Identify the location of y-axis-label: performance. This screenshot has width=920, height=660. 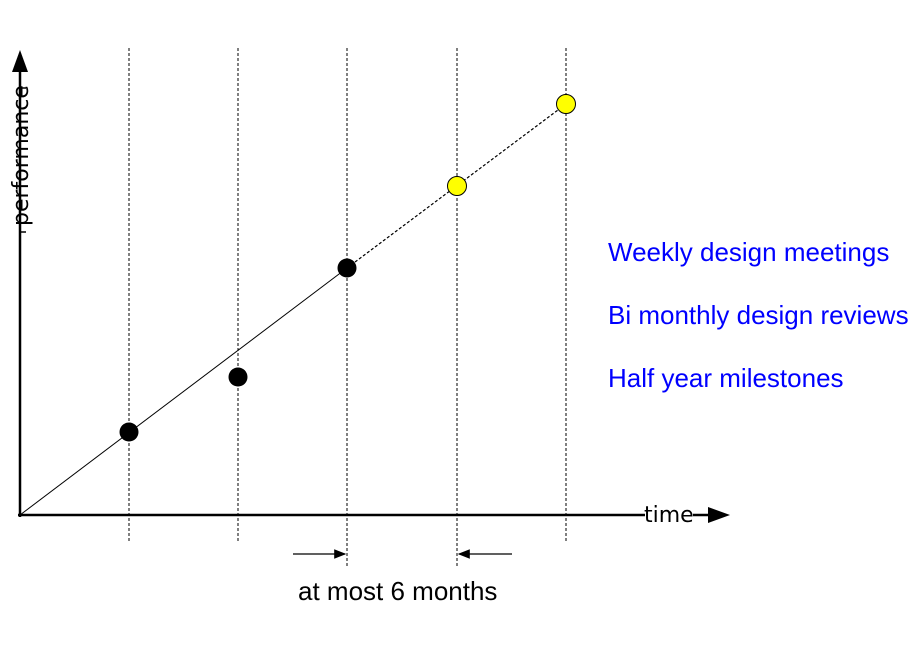
(21, 155).